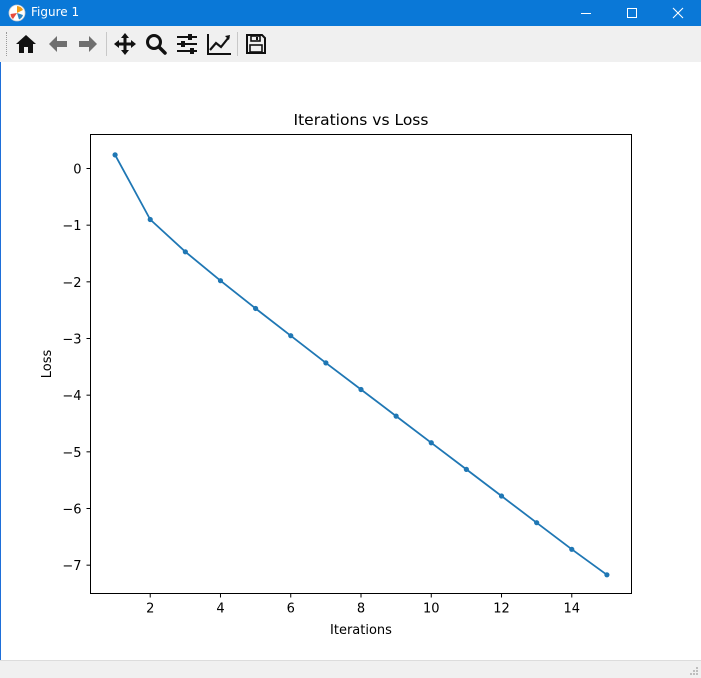 This screenshot has height=678, width=701. Describe the element at coordinates (150, 609) in the screenshot. I see `x-tick-label: 2` at that location.